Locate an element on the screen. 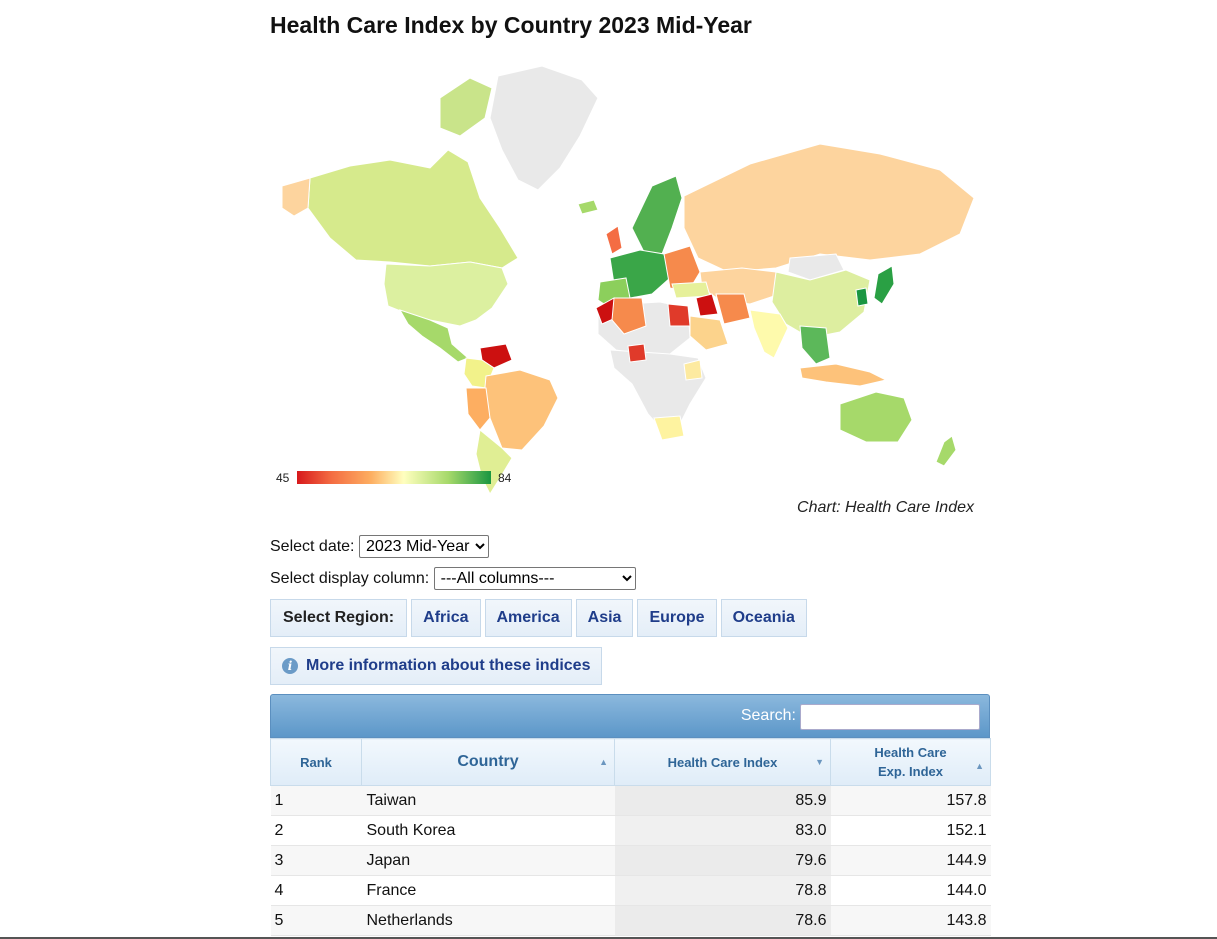 The height and width of the screenshot is (939, 1217). exp-index-cell: 143.8 is located at coordinates (910, 920).